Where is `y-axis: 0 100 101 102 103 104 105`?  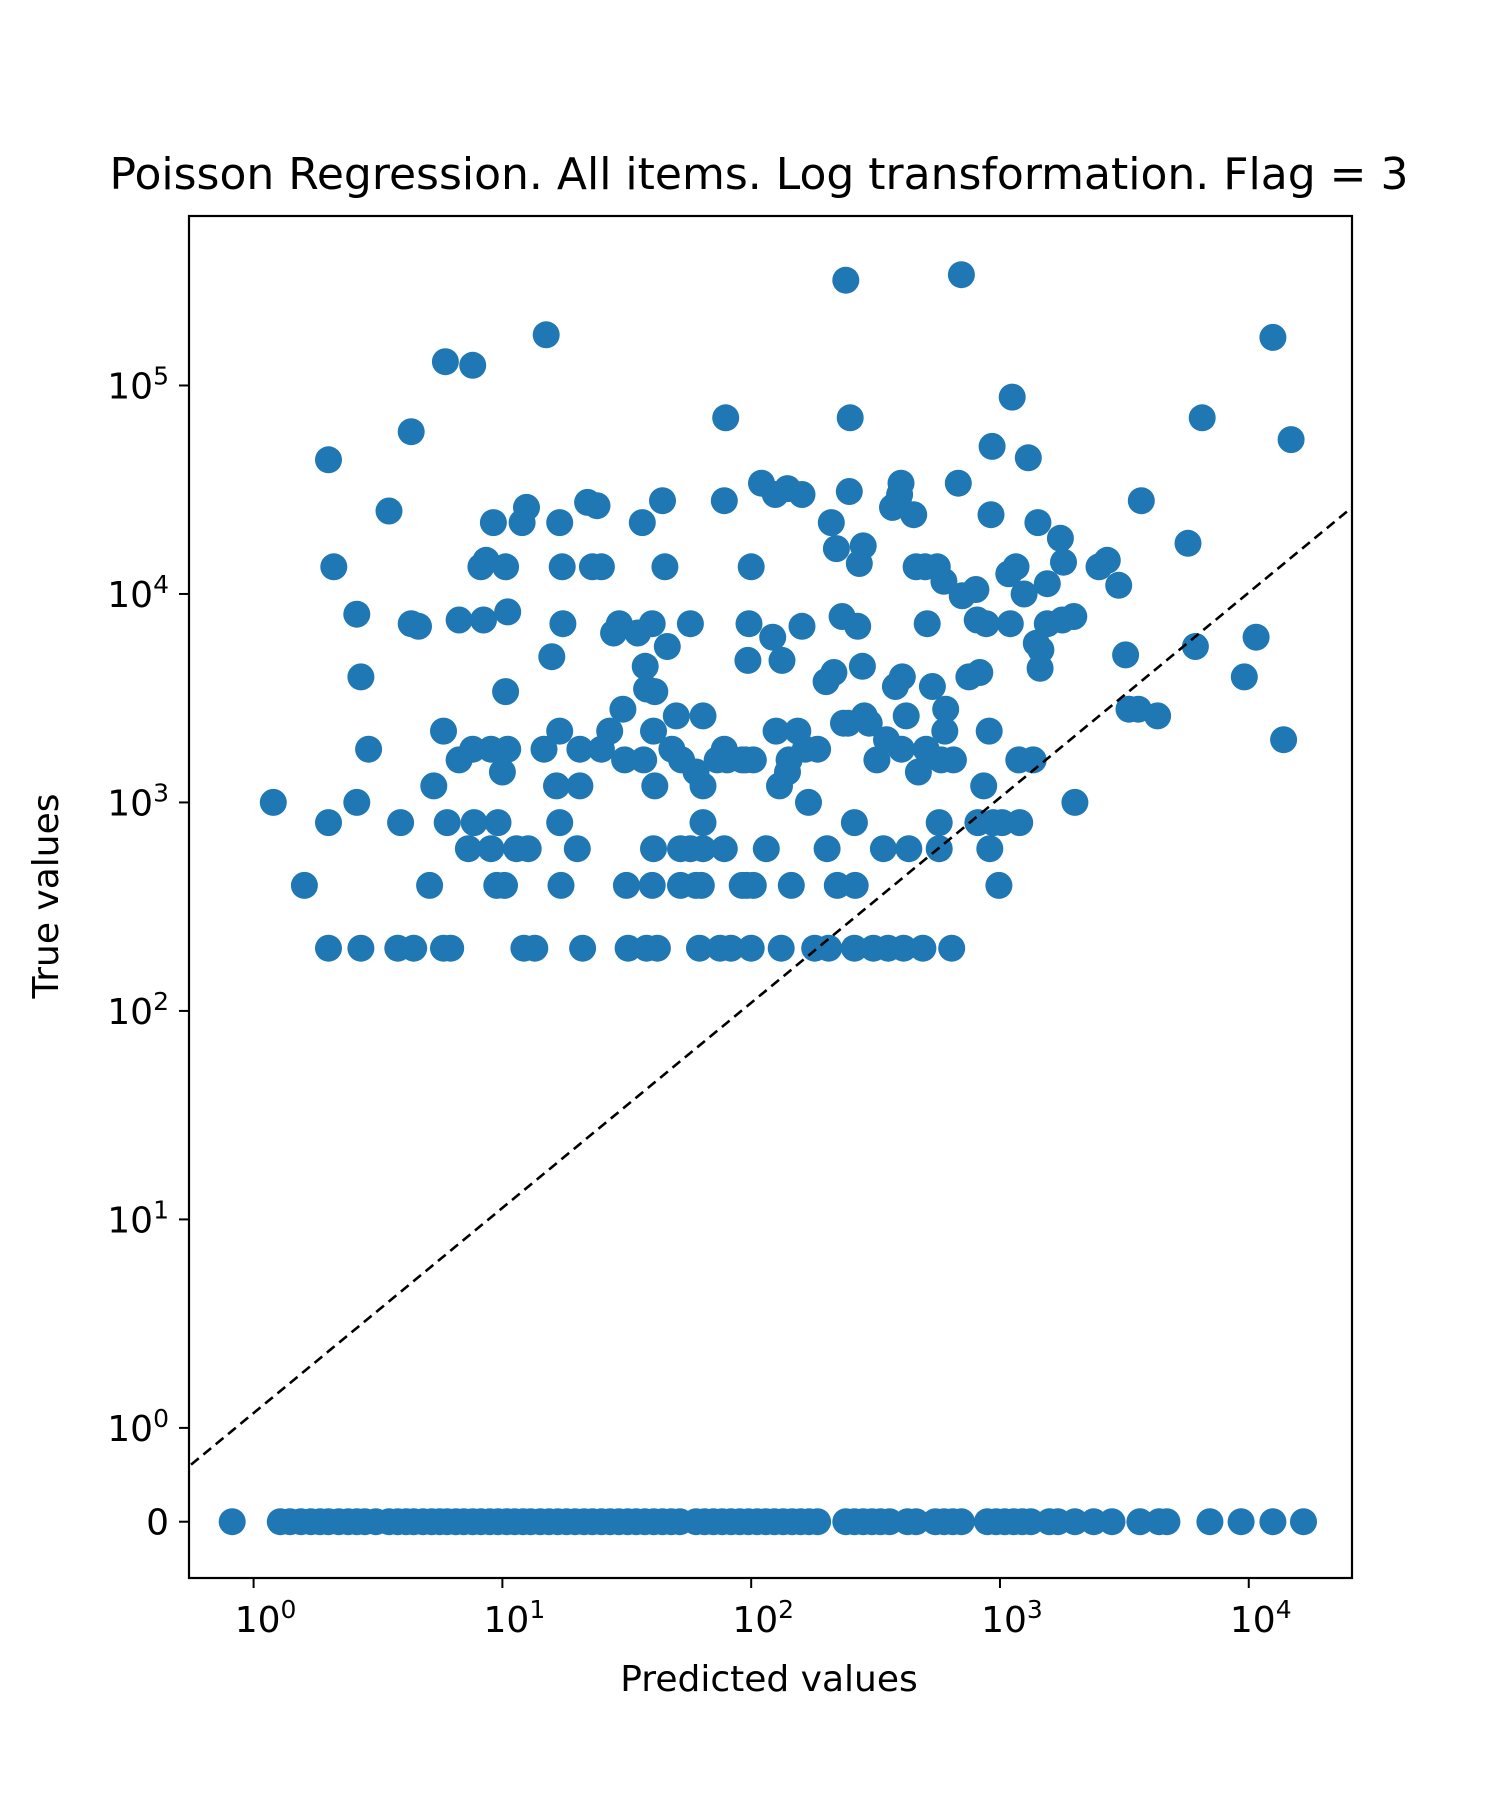
y-axis: 0 100 101 102 103 104 105 is located at coordinates (148, 952).